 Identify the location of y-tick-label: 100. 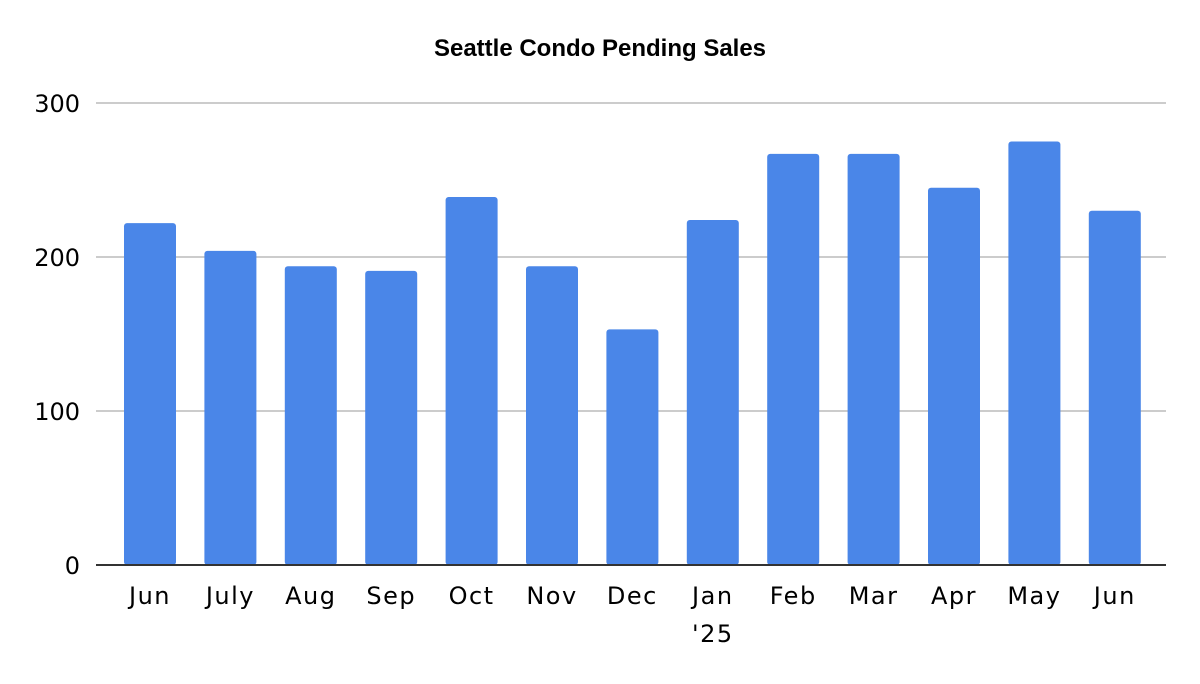
(57, 412).